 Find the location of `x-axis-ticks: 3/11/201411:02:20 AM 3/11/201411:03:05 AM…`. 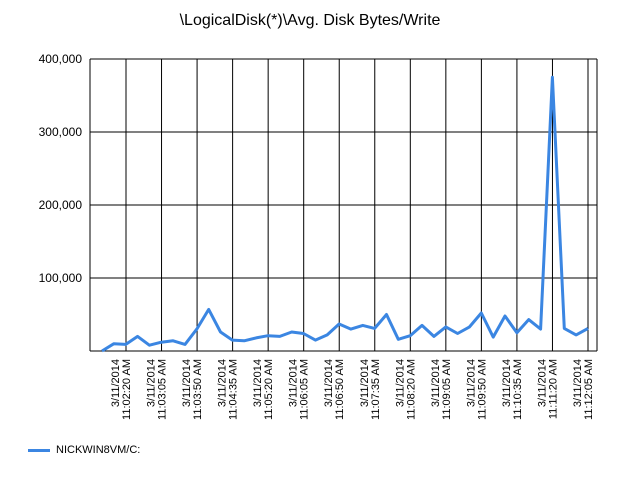

x-axis-ticks: 3/11/201411:02:20 AM 3/11/201411:03:05 AM… is located at coordinates (352, 389).